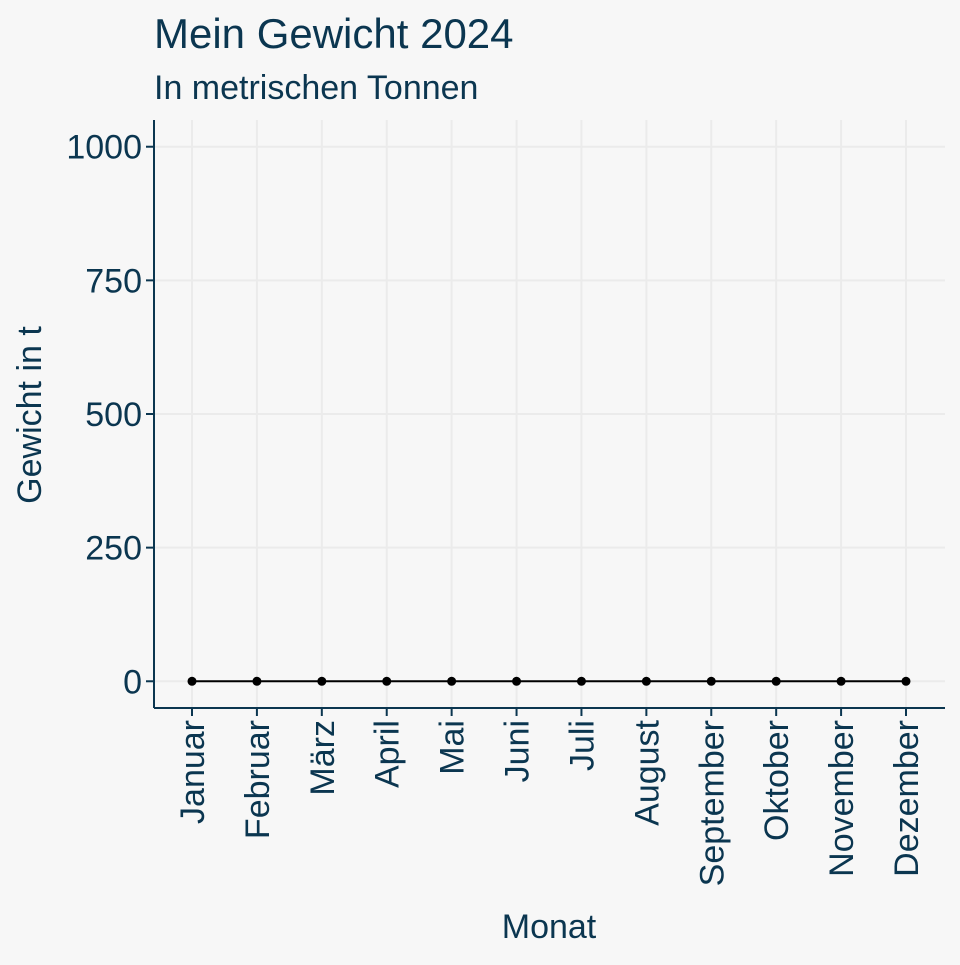 The width and height of the screenshot is (960, 965). I want to click on x-tick-label: Januar, so click(193, 772).